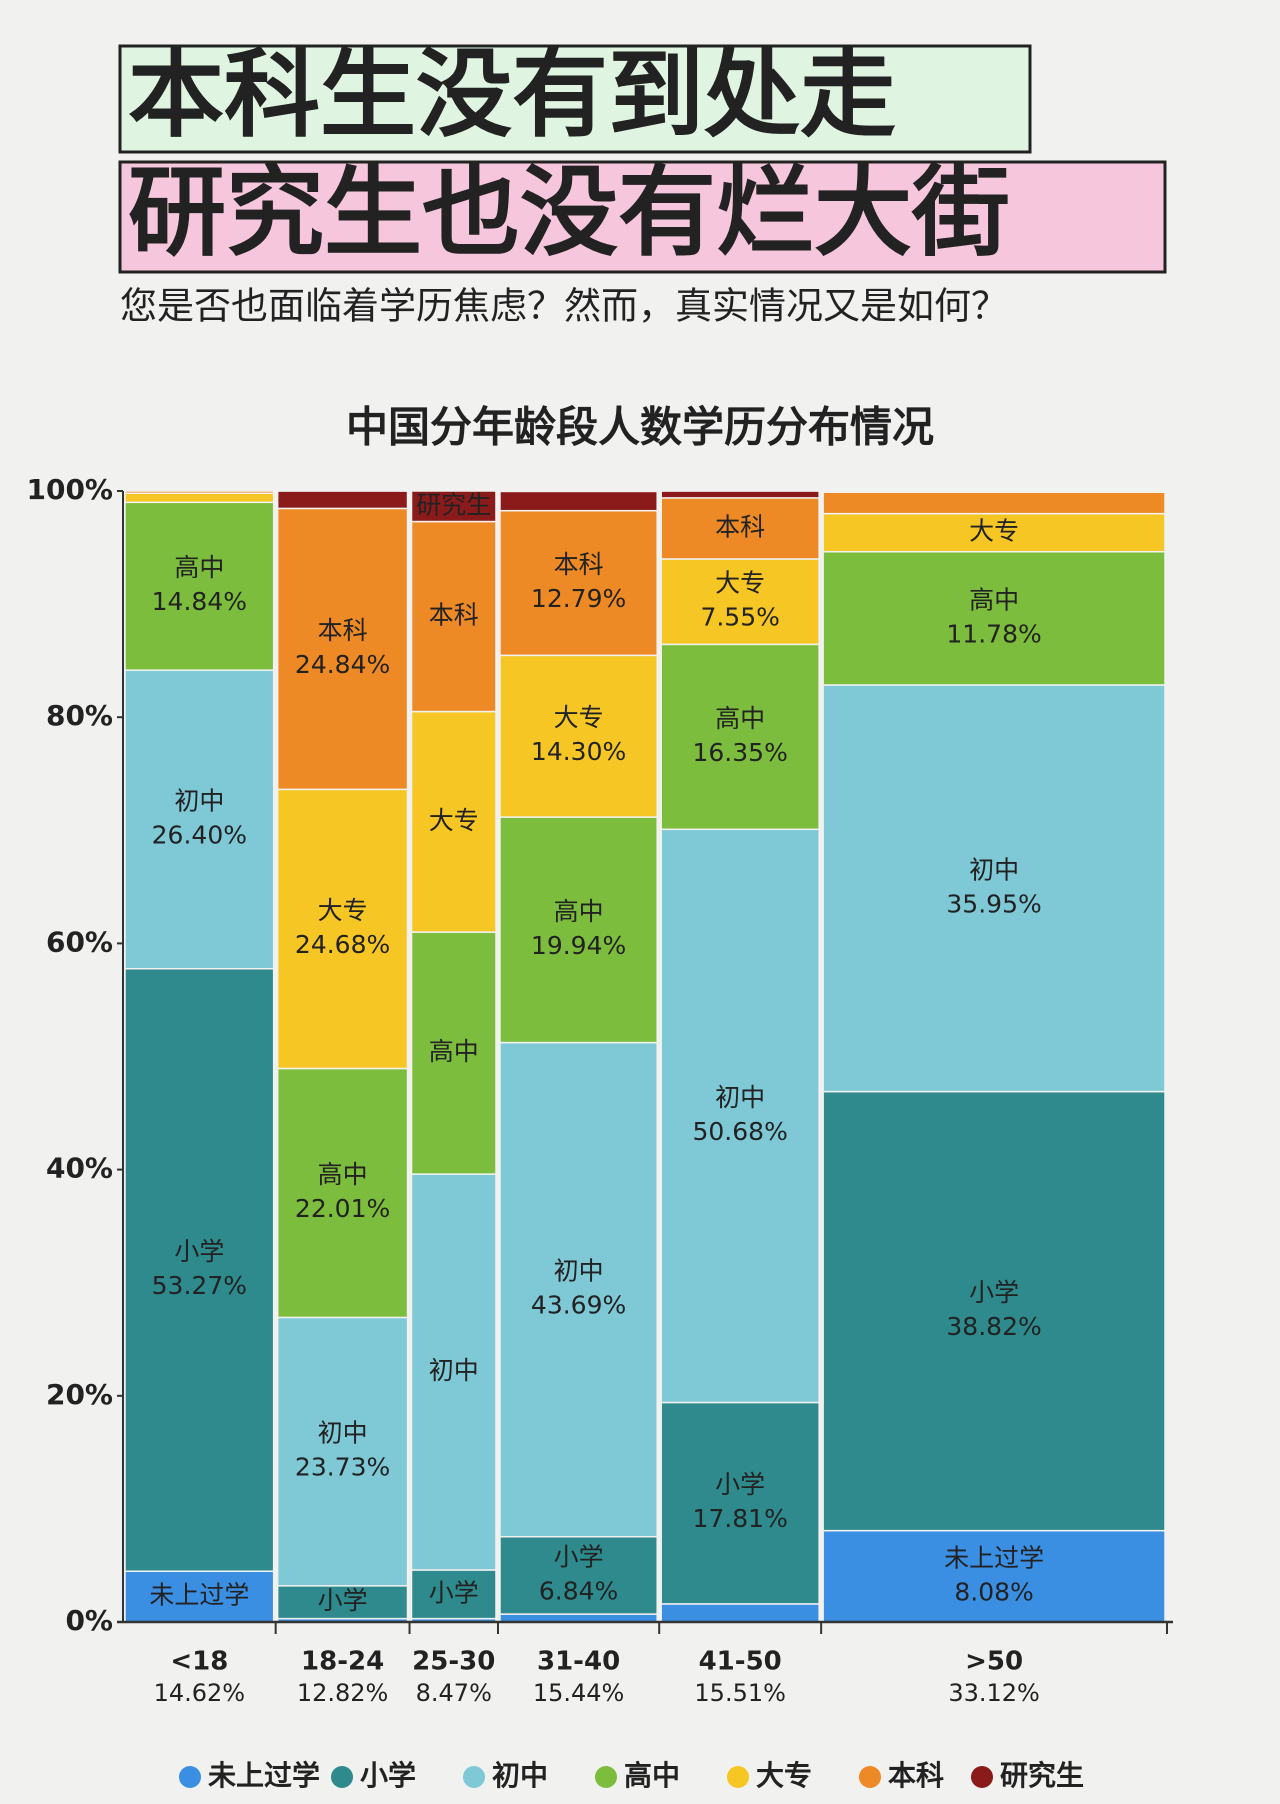  Describe the element at coordinates (740, 1662) in the screenshot. I see `x-tick-label: 41-50` at that location.